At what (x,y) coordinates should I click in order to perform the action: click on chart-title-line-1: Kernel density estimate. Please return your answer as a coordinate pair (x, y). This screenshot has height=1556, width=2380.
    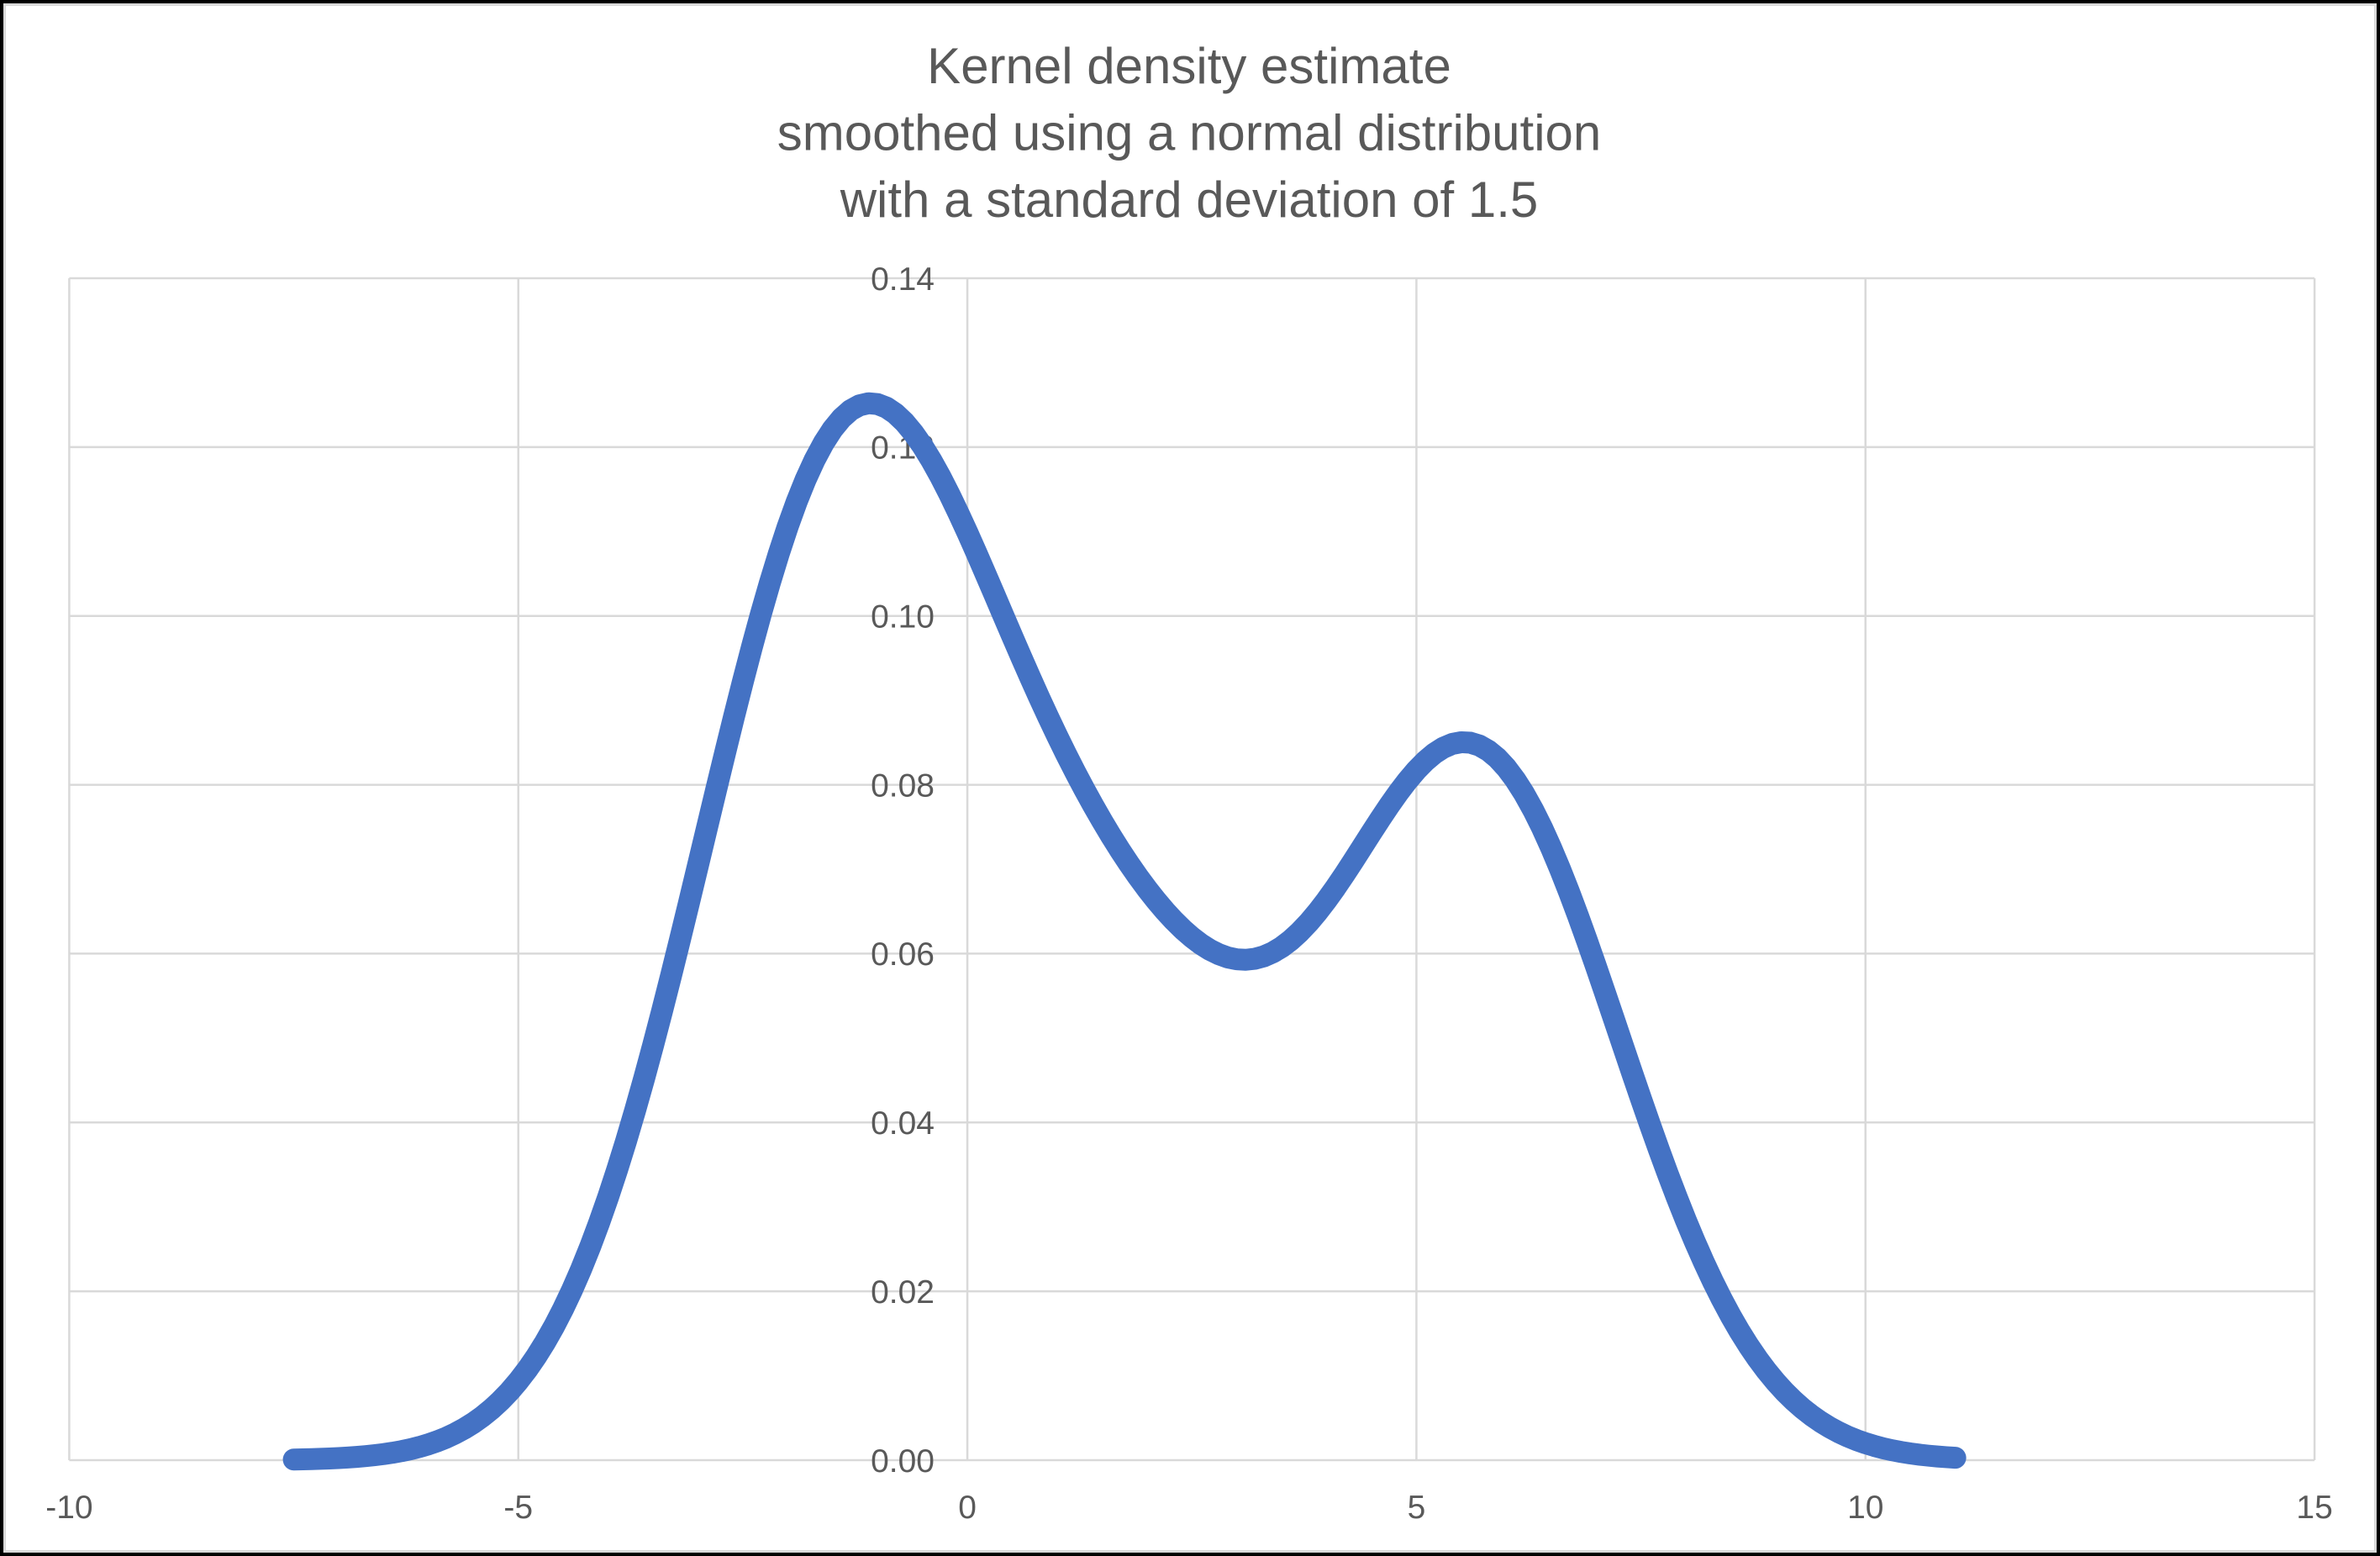
    Looking at the image, I should click on (1189, 66).